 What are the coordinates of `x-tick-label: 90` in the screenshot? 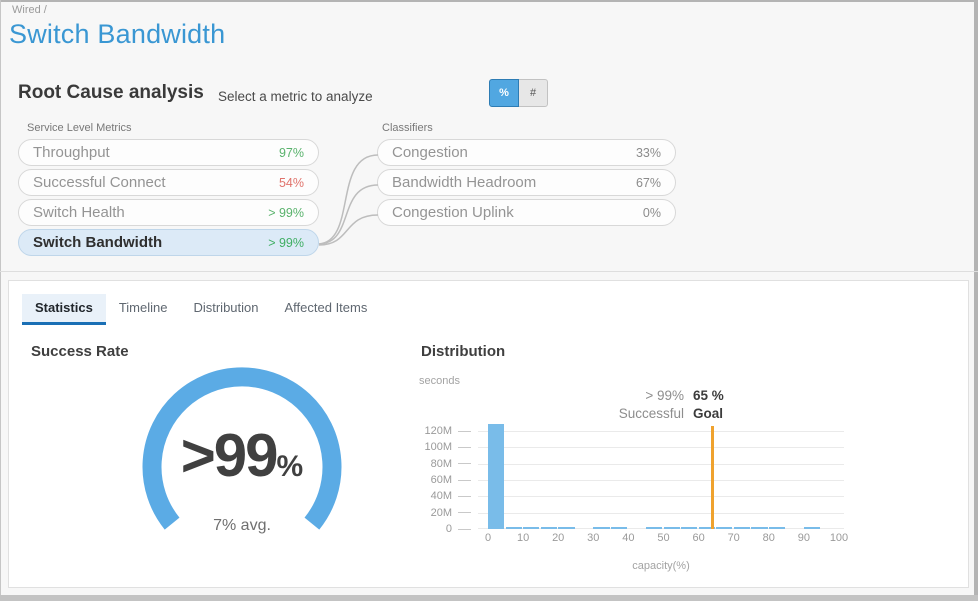 It's located at (804, 538).